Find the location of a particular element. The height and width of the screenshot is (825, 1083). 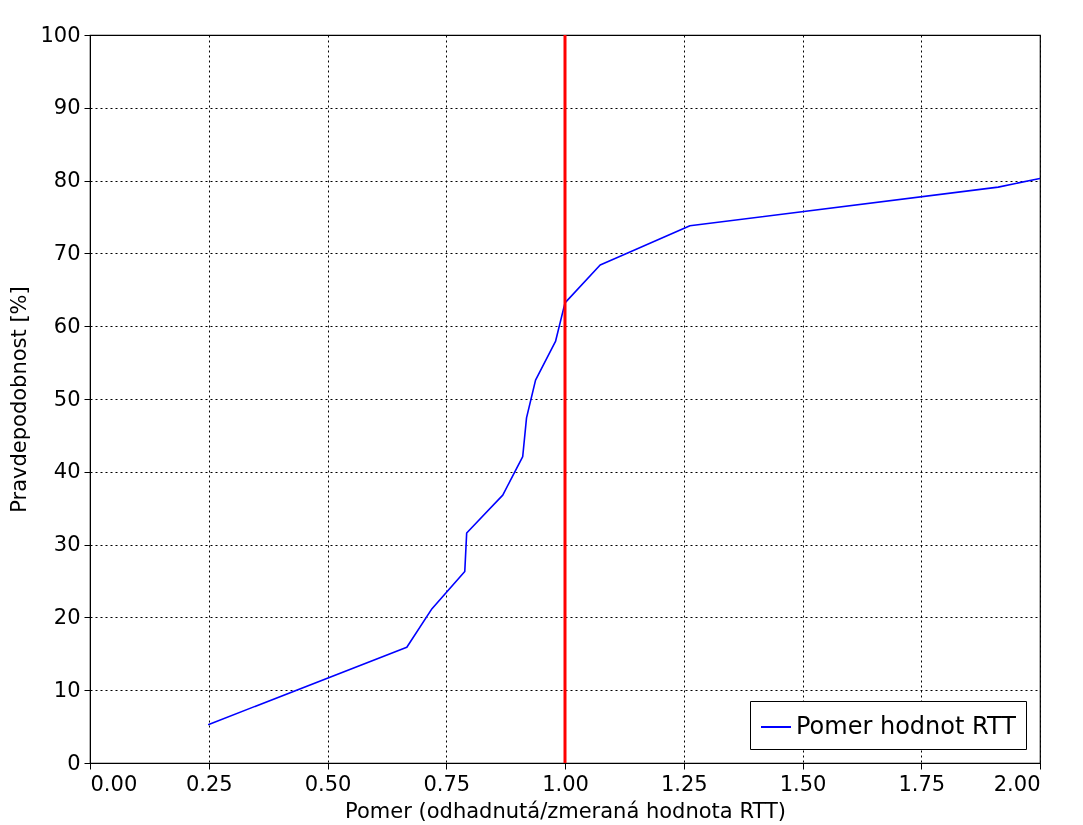

legend-label: Pomer hodnot RTT is located at coordinates (906, 726).